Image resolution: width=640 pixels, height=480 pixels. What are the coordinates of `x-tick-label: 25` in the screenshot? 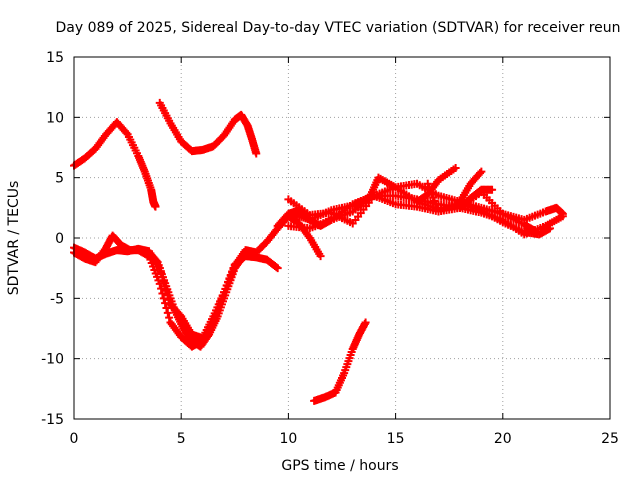 It's located at (610, 439).